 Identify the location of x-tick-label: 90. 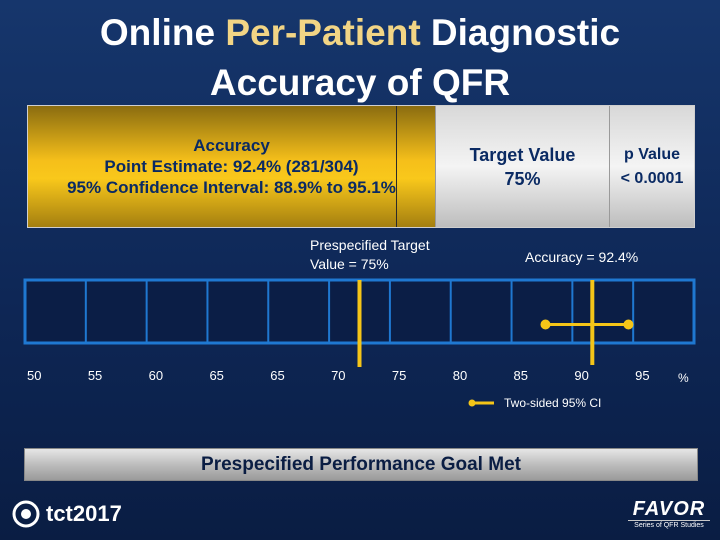
(581, 375).